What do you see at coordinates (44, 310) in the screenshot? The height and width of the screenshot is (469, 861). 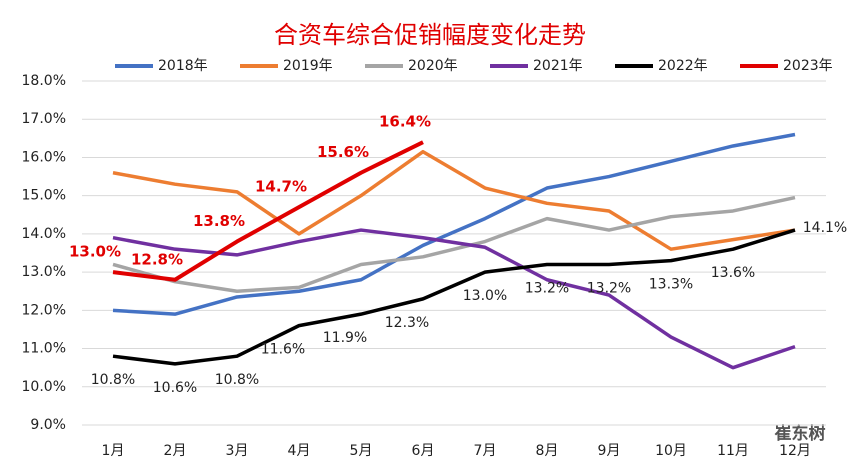 I see `y-tick-label: 12.0%` at bounding box center [44, 310].